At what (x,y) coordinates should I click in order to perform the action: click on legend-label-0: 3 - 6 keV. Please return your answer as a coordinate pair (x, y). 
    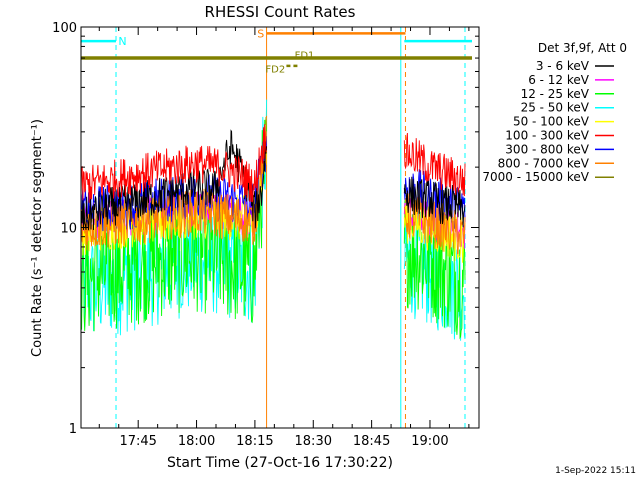
    Looking at the image, I should click on (563, 66).